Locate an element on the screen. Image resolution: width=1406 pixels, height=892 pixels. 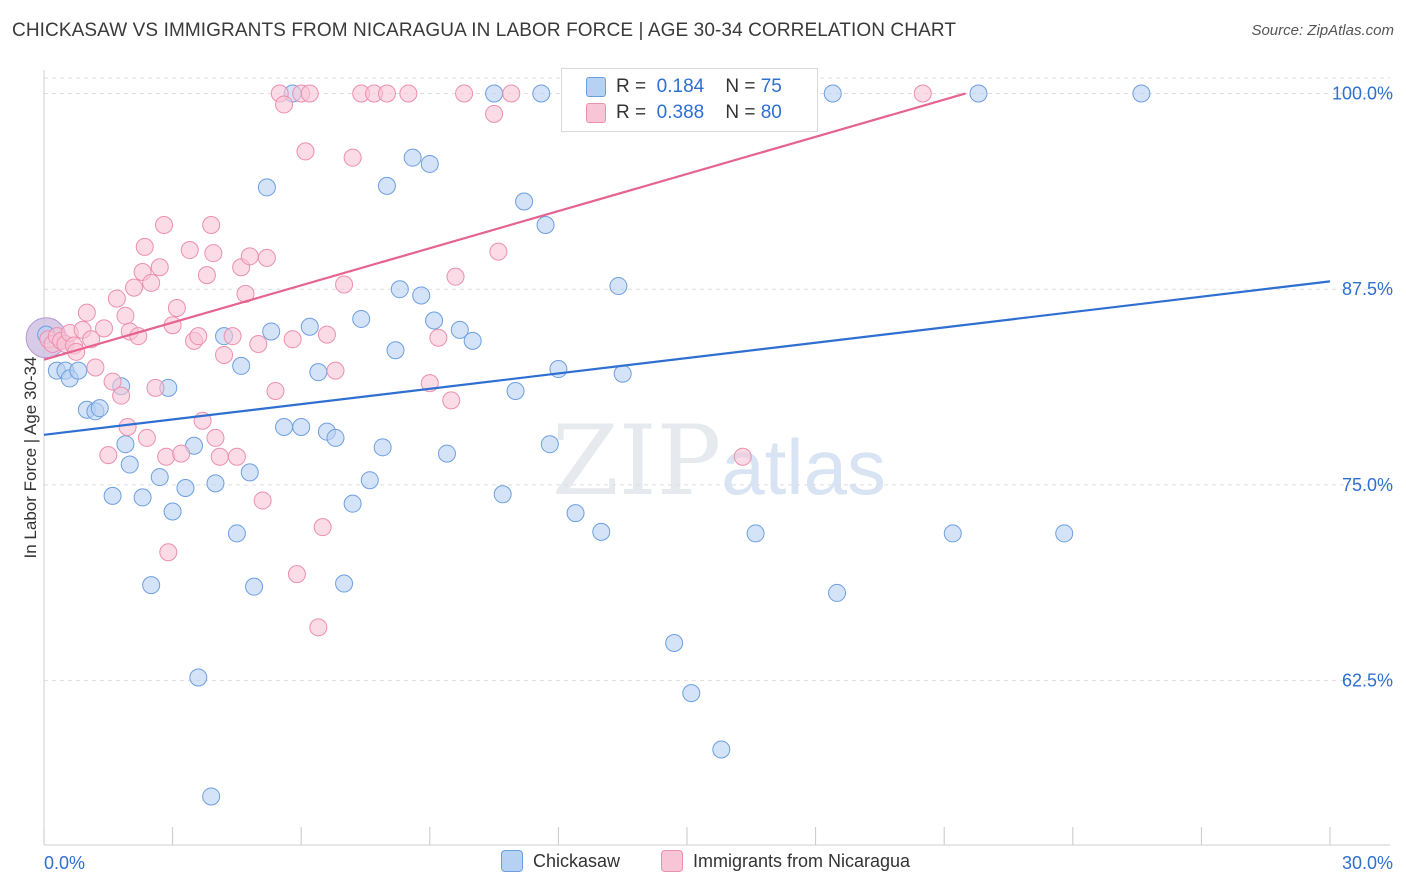
series-legend: Chickasaw Immigrants from Nicaragua is located at coordinates (703, 864).